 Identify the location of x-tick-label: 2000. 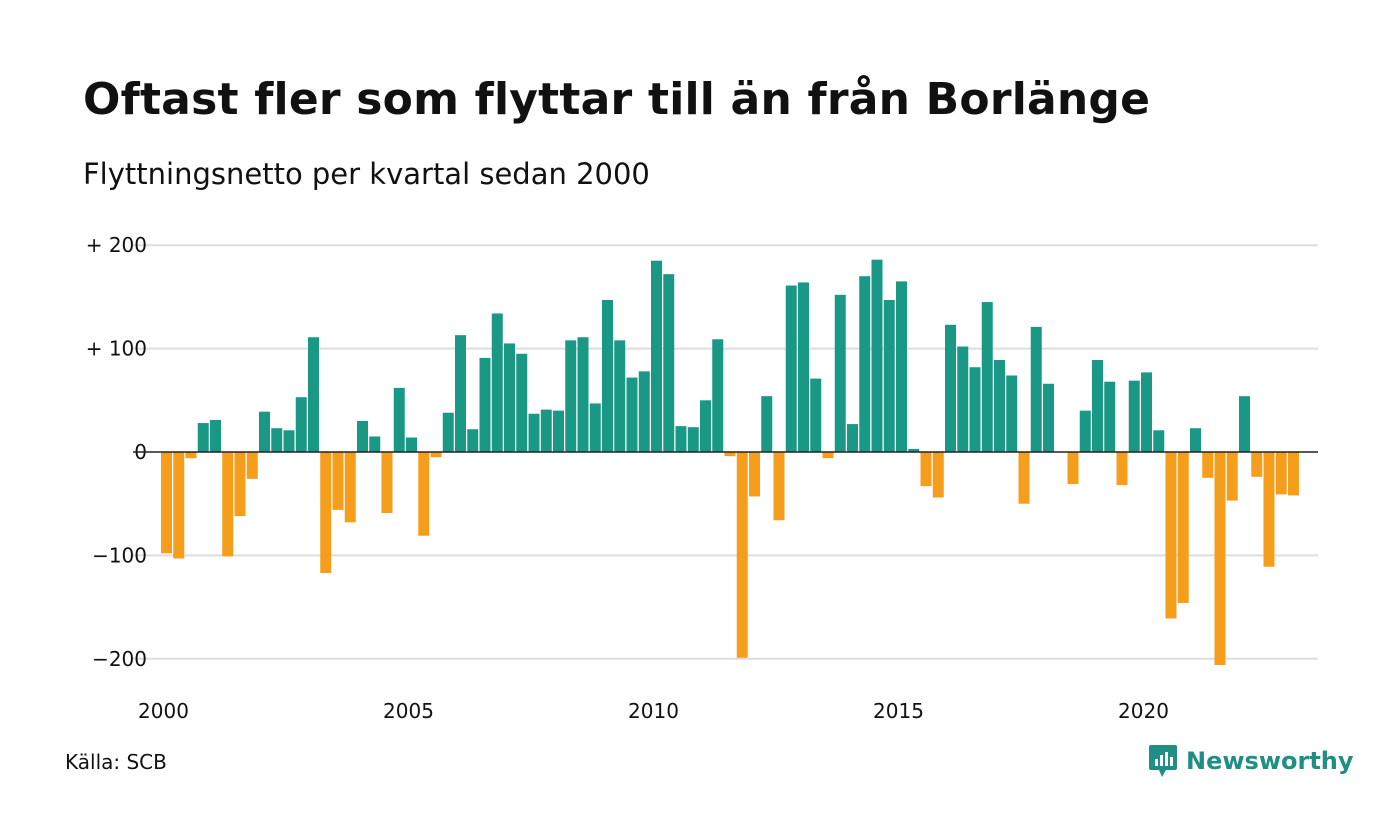
(163, 711).